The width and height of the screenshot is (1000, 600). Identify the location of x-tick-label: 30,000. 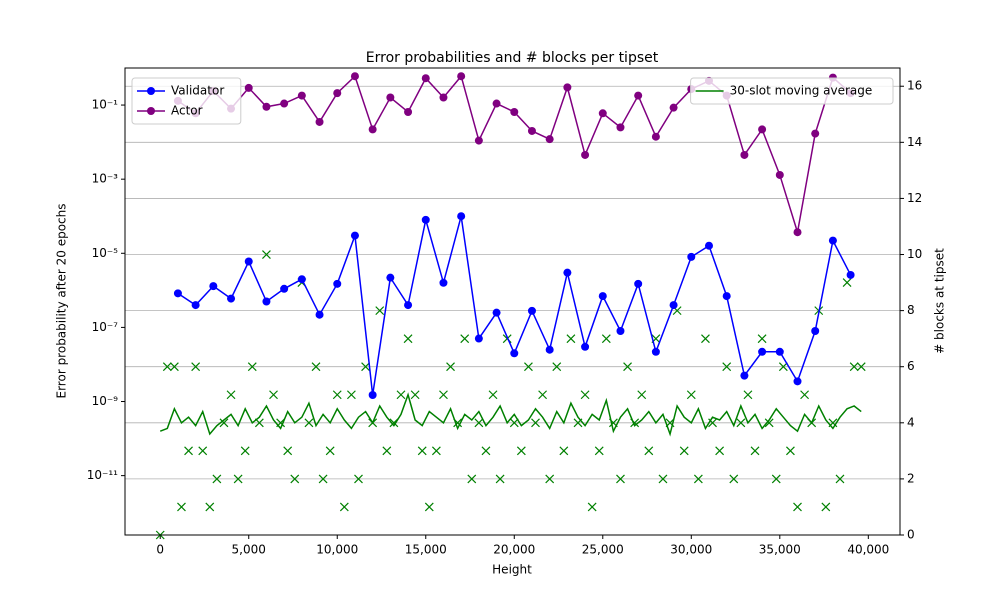
(691, 550).